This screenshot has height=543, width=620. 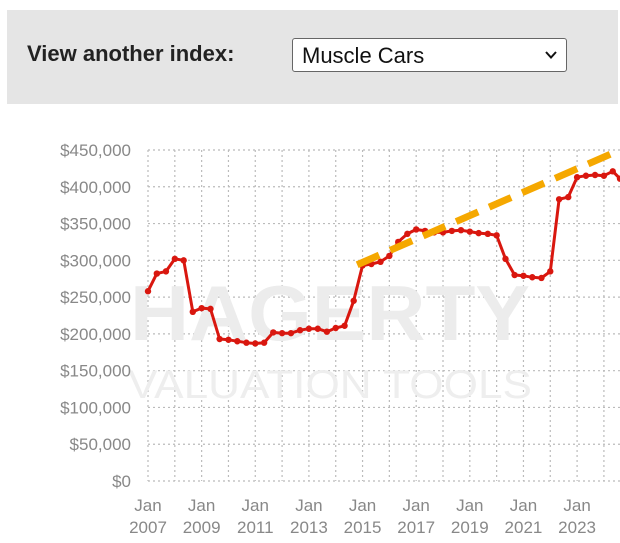 What do you see at coordinates (487, 207) in the screenshot?
I see `trend-line-dashed` at bounding box center [487, 207].